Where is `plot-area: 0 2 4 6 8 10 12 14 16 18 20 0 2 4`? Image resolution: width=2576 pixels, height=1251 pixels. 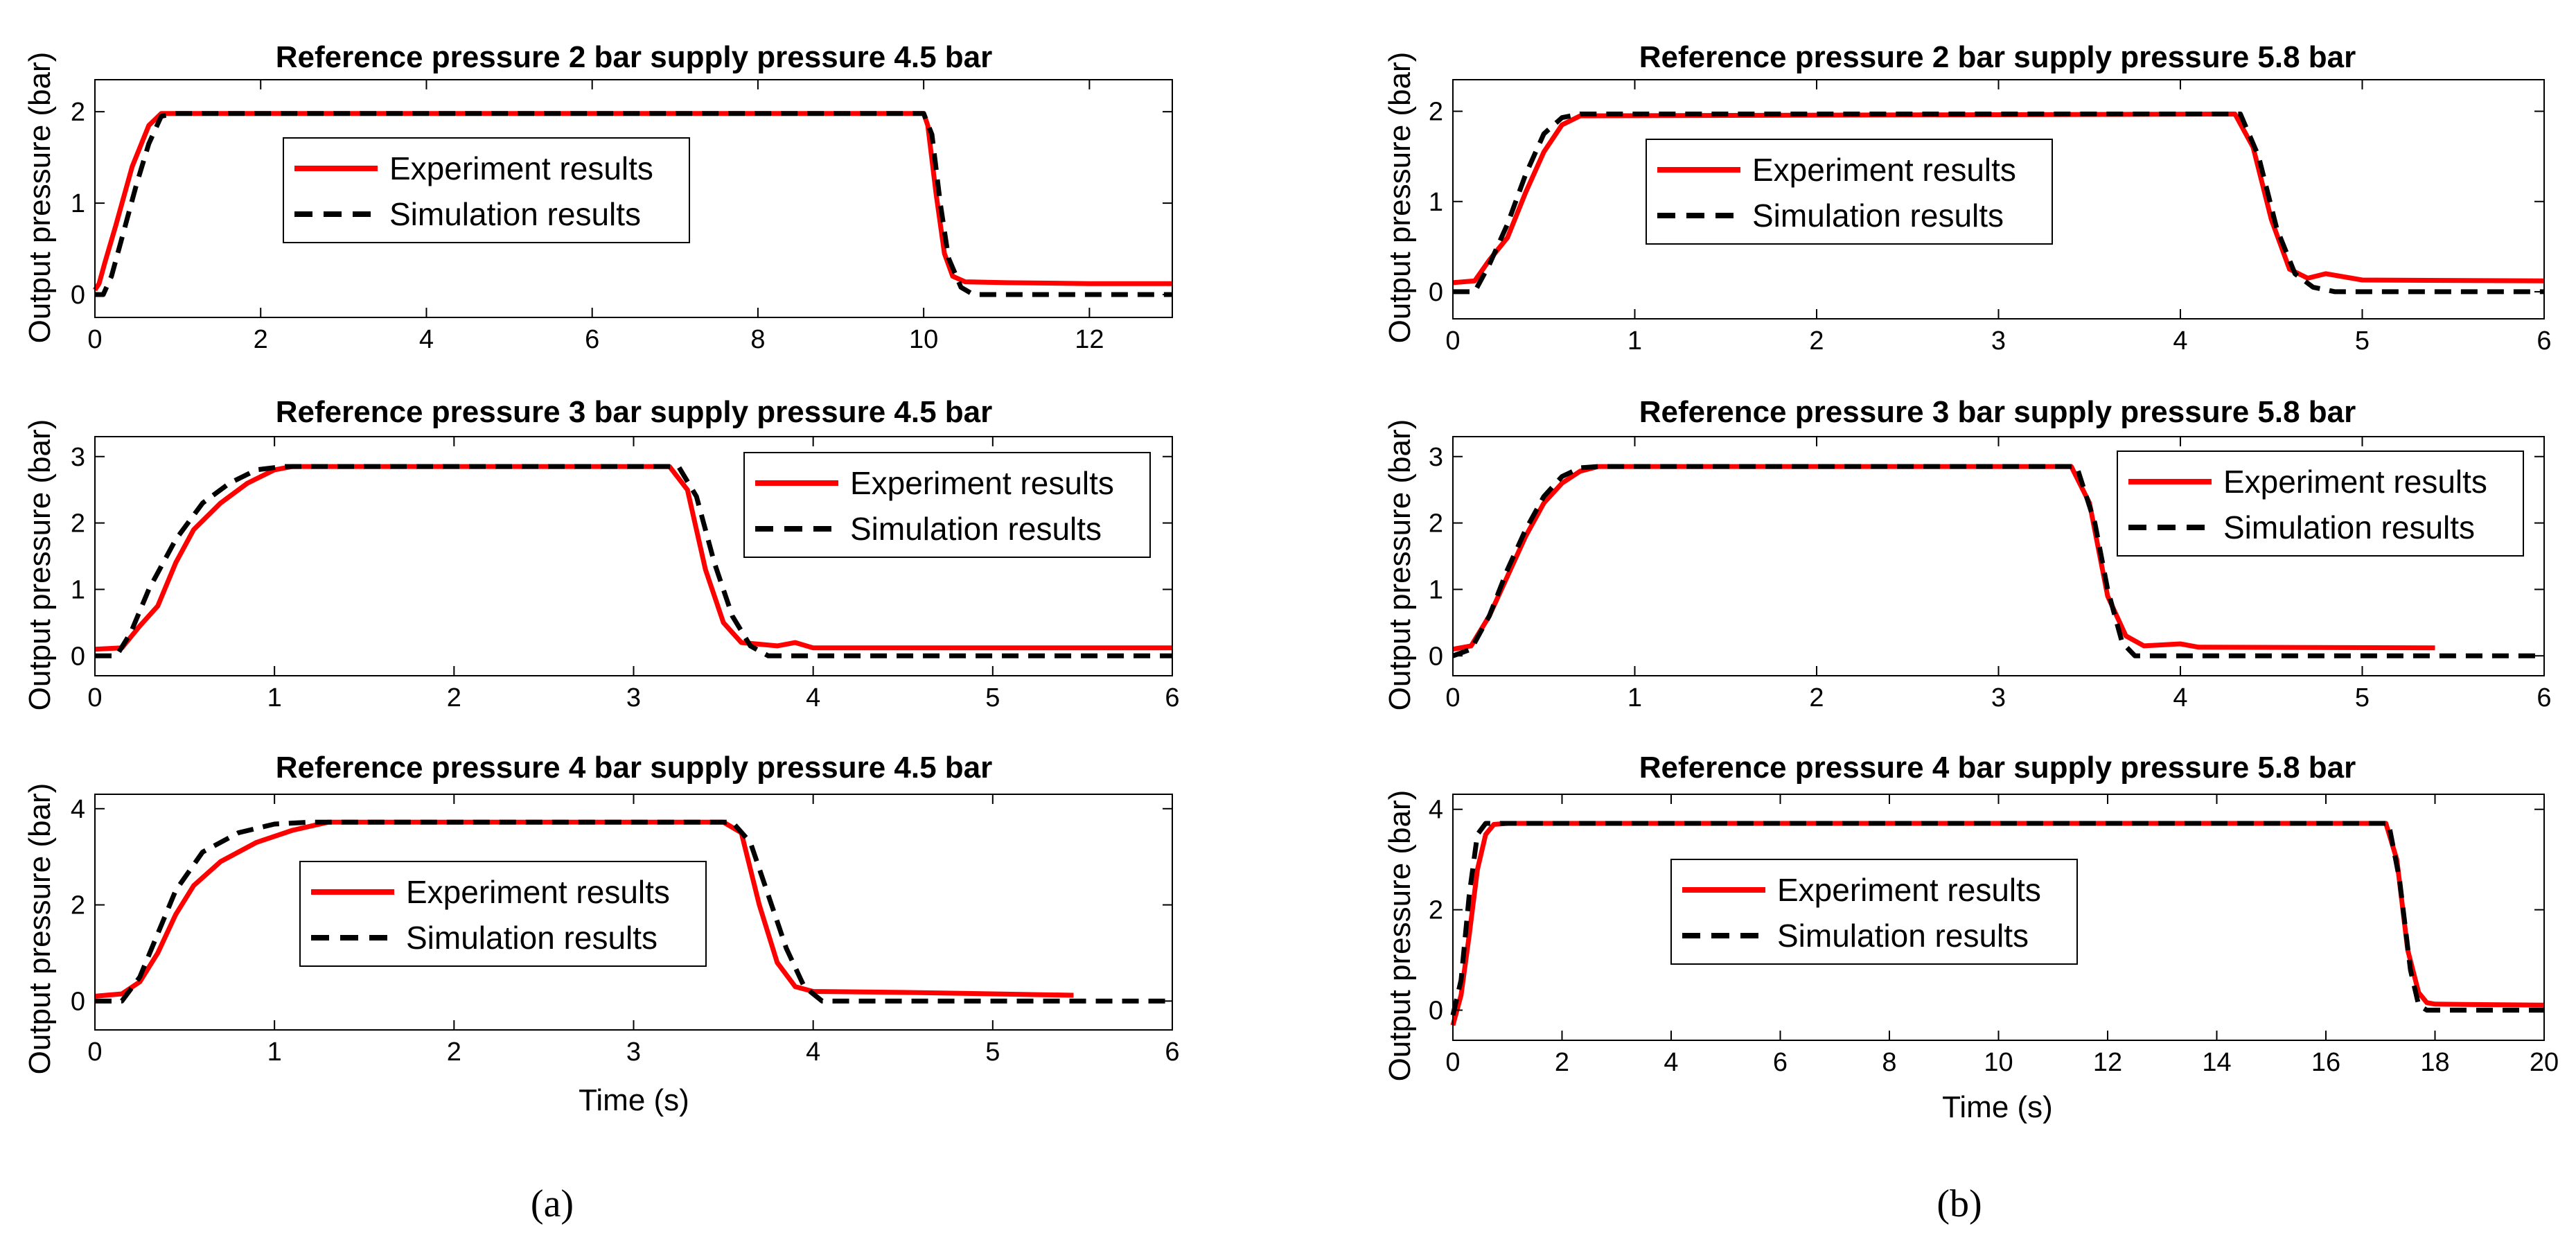
plot-area: 0 2 4 6 8 10 12 14 16 18 20 0 2 4 is located at coordinates (1994, 935).